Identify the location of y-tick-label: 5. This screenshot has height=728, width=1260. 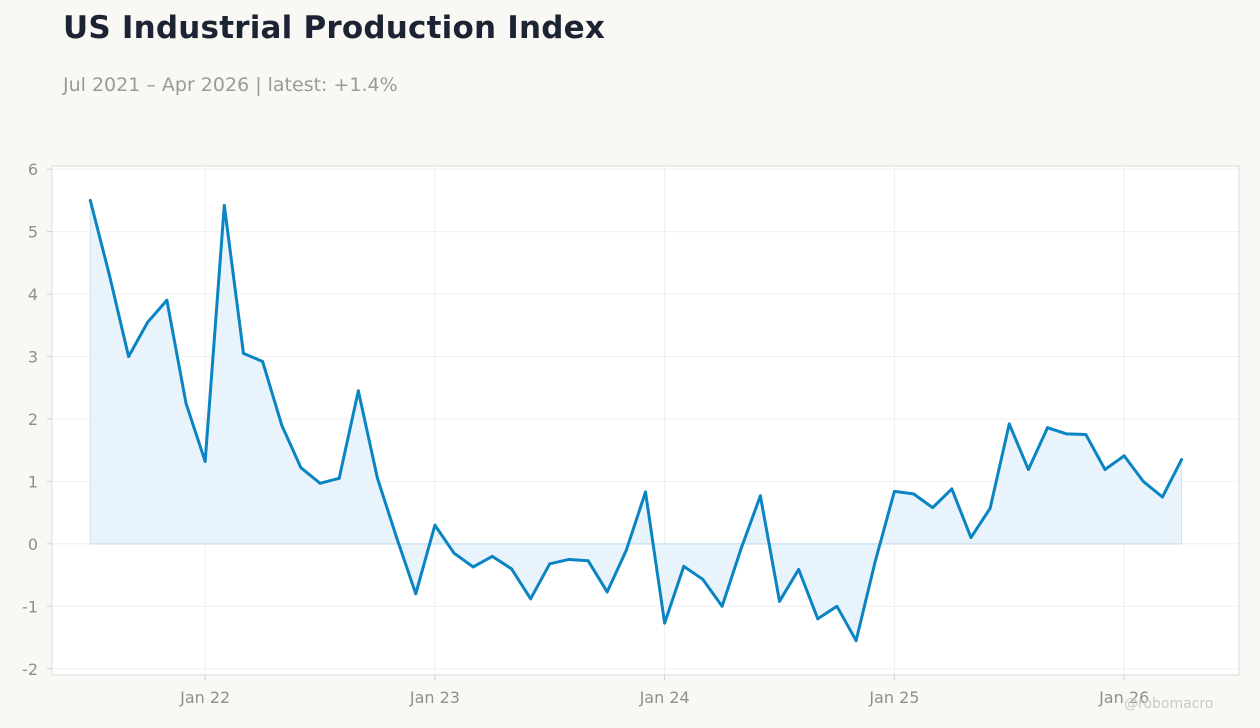
(33, 232).